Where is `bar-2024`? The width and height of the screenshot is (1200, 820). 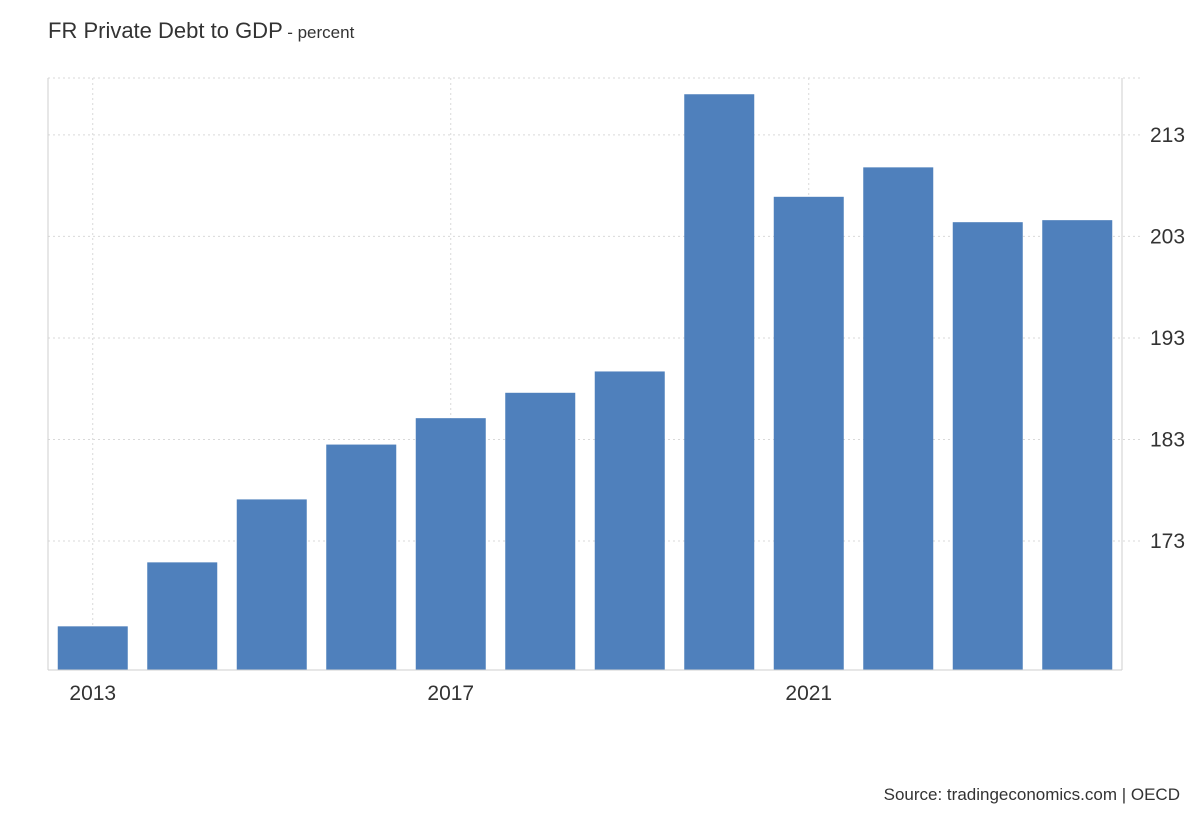
bar-2024 is located at coordinates (1077, 445).